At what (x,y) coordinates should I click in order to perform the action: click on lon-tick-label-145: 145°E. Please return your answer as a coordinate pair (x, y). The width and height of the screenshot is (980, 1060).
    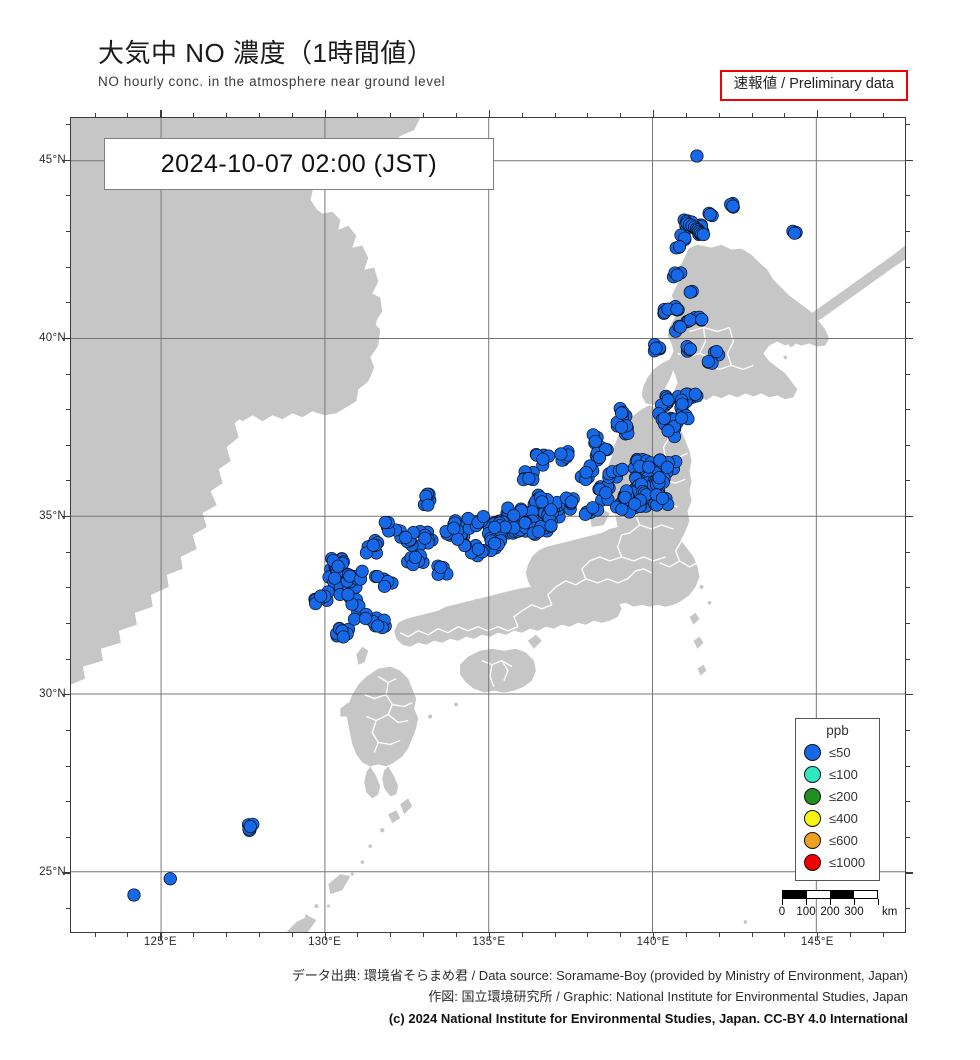
    Looking at the image, I should click on (817, 942).